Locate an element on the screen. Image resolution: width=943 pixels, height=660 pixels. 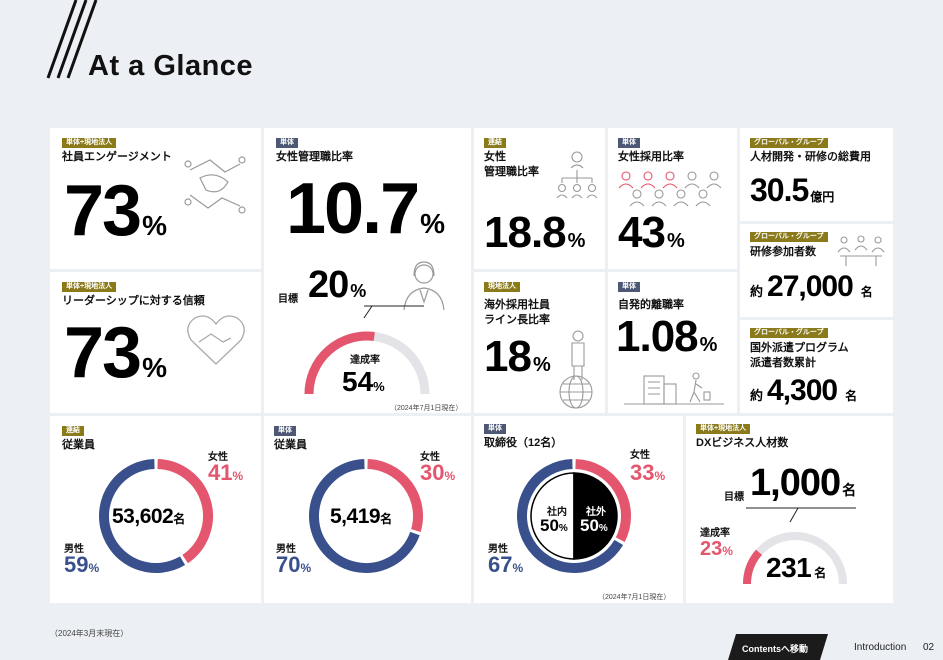
metric-value: 10.7% is located at coordinates (365, 209).